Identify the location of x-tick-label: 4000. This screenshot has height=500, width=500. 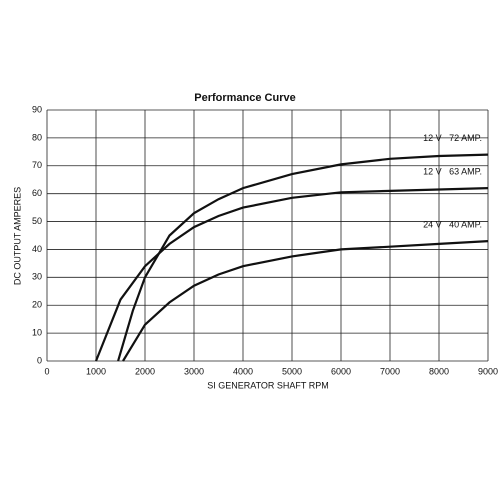
(243, 371).